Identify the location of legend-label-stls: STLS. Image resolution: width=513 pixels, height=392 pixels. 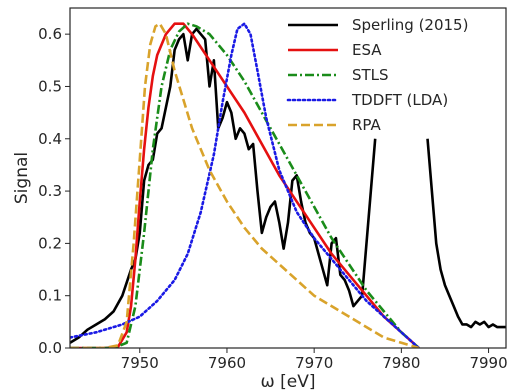
(370, 75).